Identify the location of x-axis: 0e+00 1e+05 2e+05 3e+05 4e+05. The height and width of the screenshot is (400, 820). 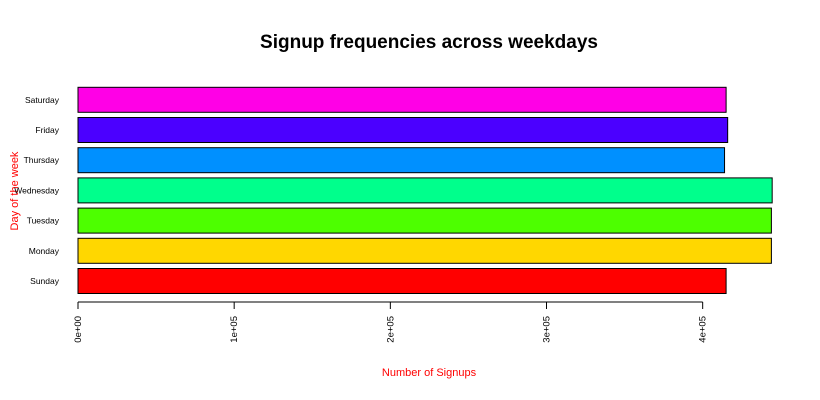
(391, 322).